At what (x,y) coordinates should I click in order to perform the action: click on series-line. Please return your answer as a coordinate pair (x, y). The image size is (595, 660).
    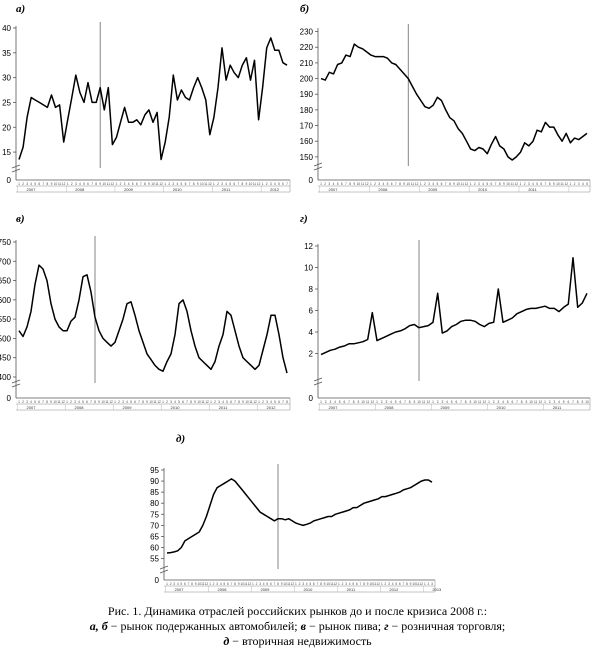
    Looking at the image, I should click on (454, 306).